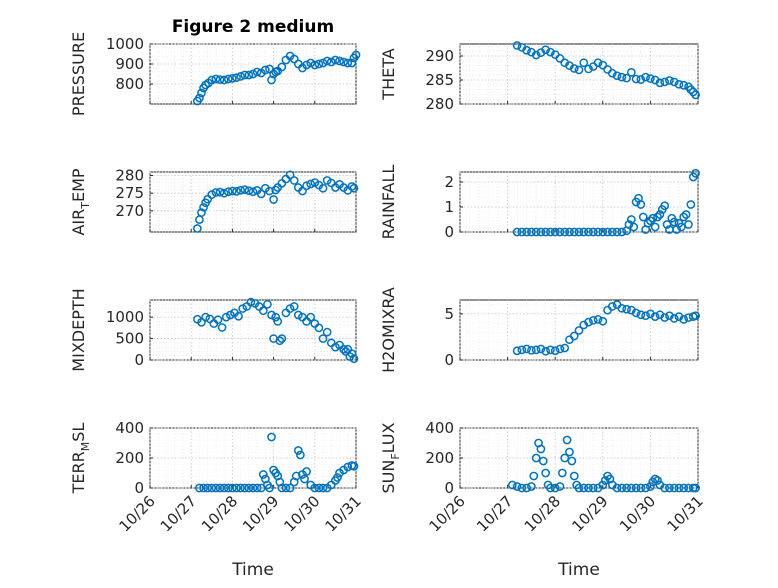 This screenshot has height=588, width=778. What do you see at coordinates (539, 203) in the screenshot?
I see `axes-rainfall: 0 1 2 RAINFALL` at bounding box center [539, 203].